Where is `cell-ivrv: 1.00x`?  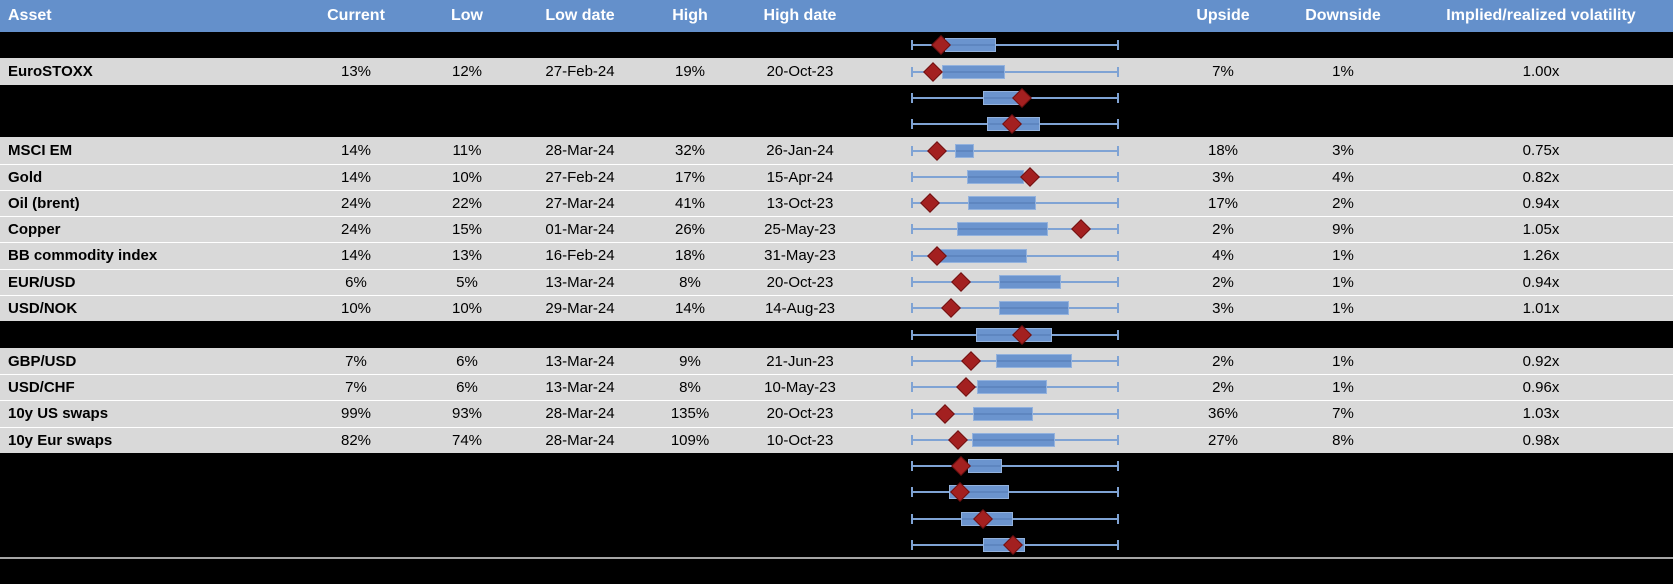 cell-ivrv: 1.00x is located at coordinates (1541, 71).